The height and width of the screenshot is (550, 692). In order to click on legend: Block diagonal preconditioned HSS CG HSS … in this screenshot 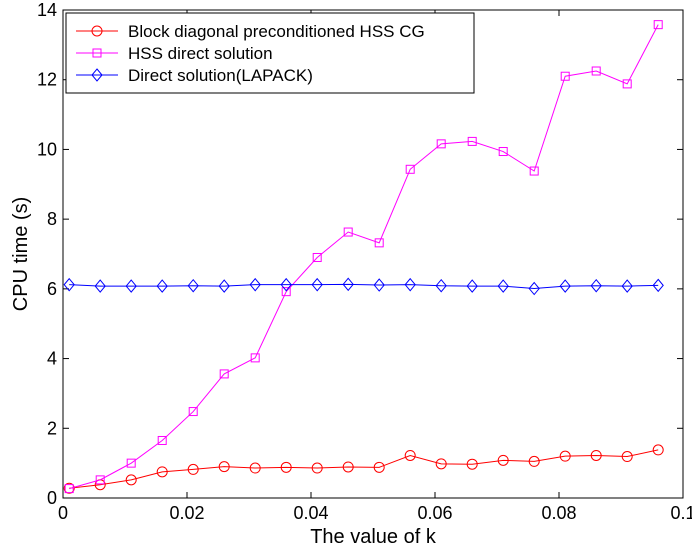, I will do `click(270, 53)`.